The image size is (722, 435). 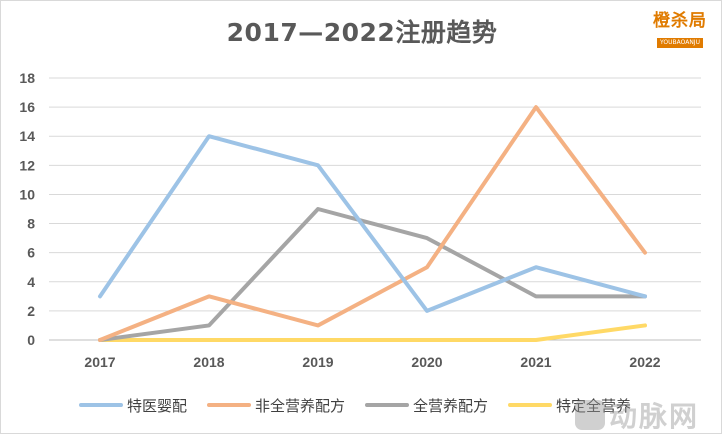 I want to click on legend-item: 特定全营养, so click(x=569, y=405).